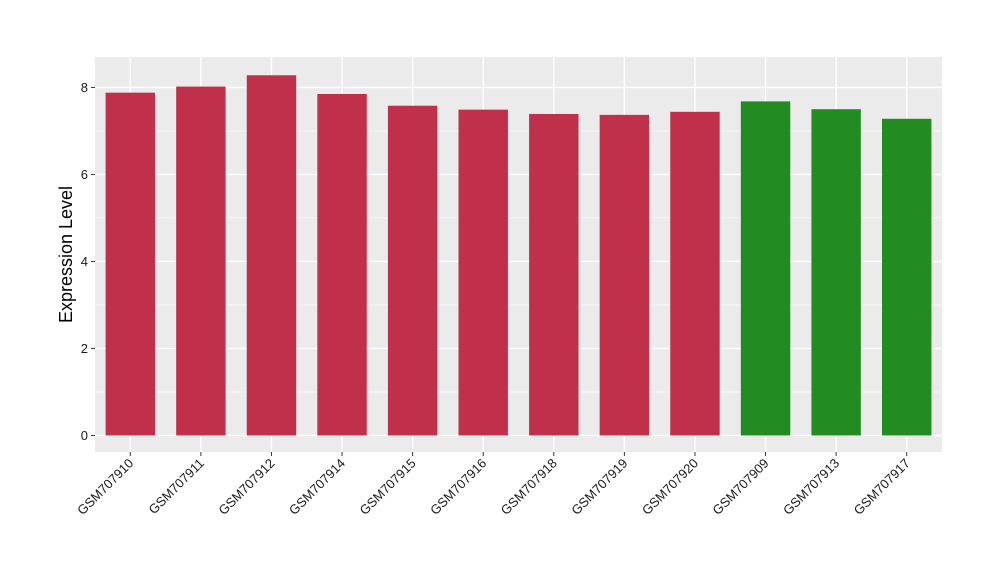 This screenshot has width=1000, height=580. What do you see at coordinates (670, 487) in the screenshot?
I see `x-tick-label: GSM707920` at bounding box center [670, 487].